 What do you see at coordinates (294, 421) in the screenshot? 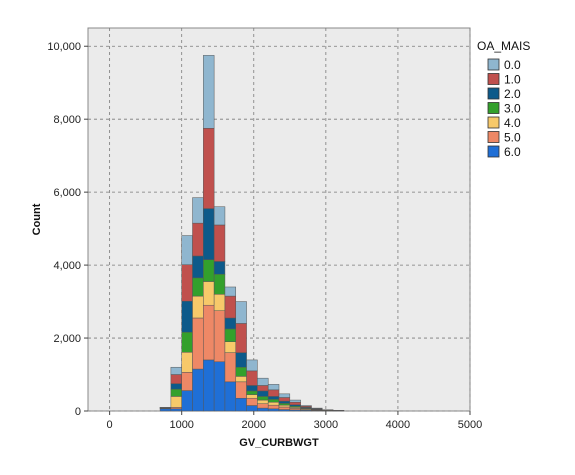
I see `x-axis-ticks: 0 1000 2000 3000 4000 5000` at bounding box center [294, 421].